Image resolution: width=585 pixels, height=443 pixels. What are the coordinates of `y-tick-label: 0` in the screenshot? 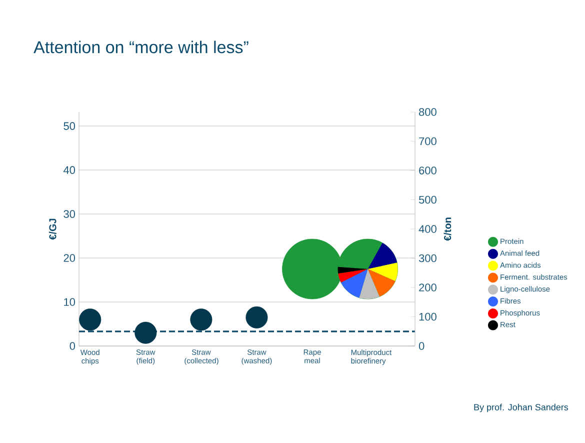 It's located at (73, 346).